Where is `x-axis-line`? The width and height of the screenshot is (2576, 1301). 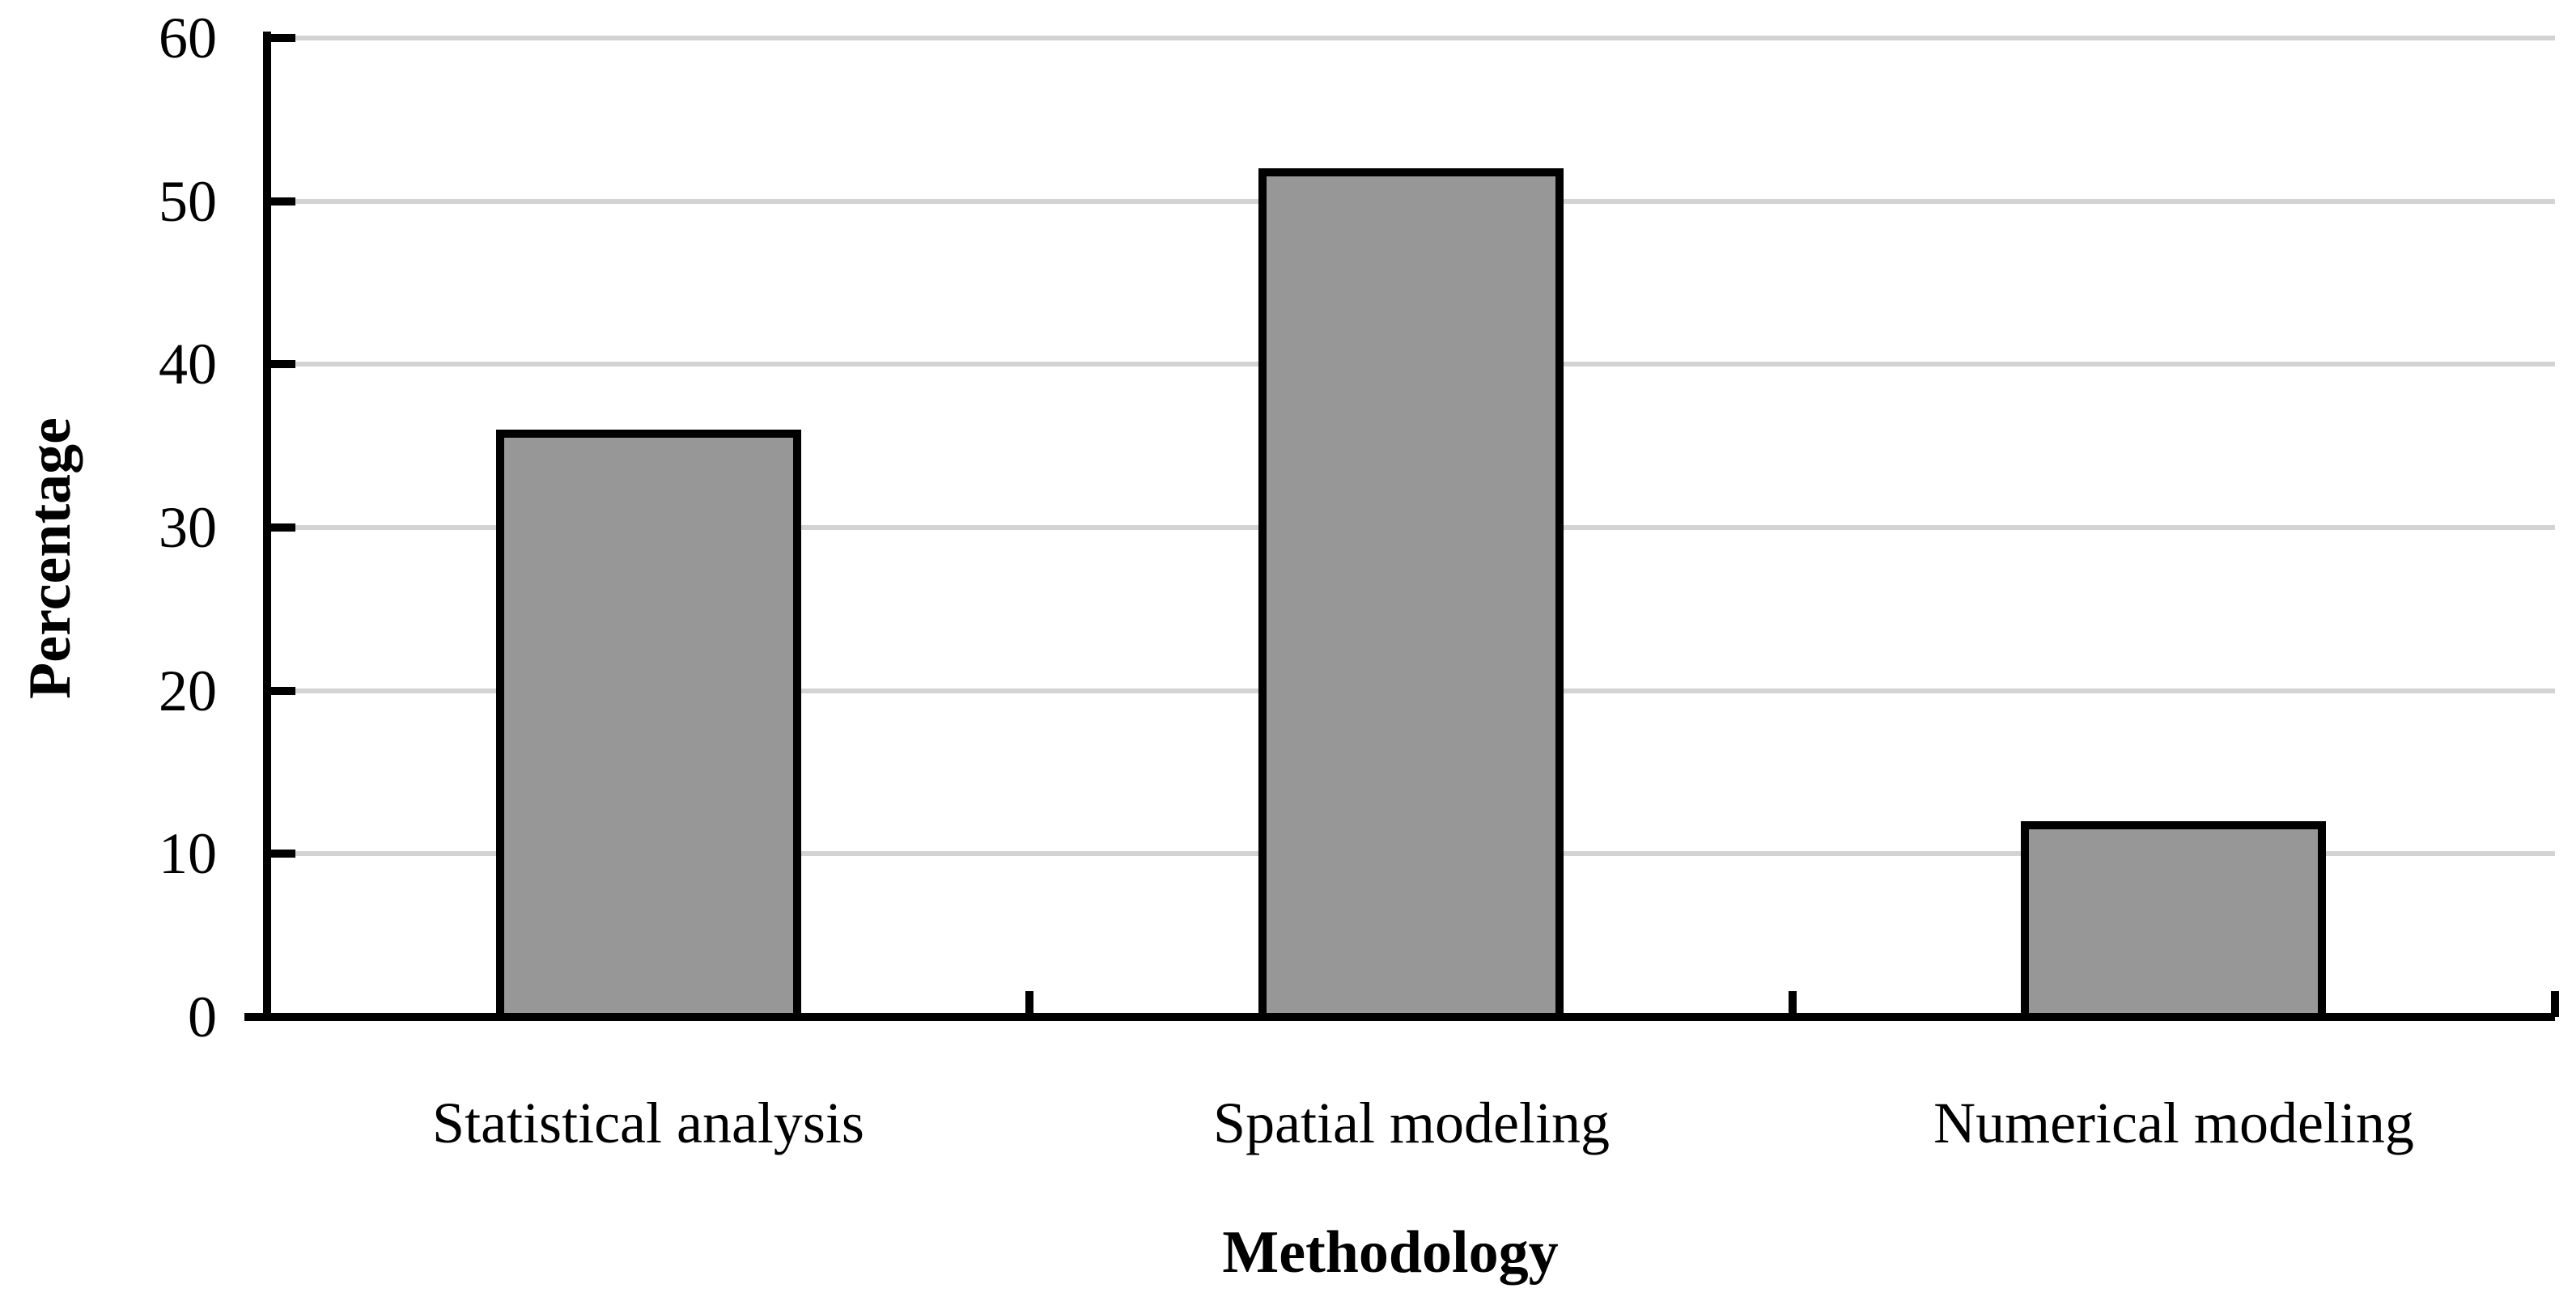 x-axis-line is located at coordinates (1399, 1017).